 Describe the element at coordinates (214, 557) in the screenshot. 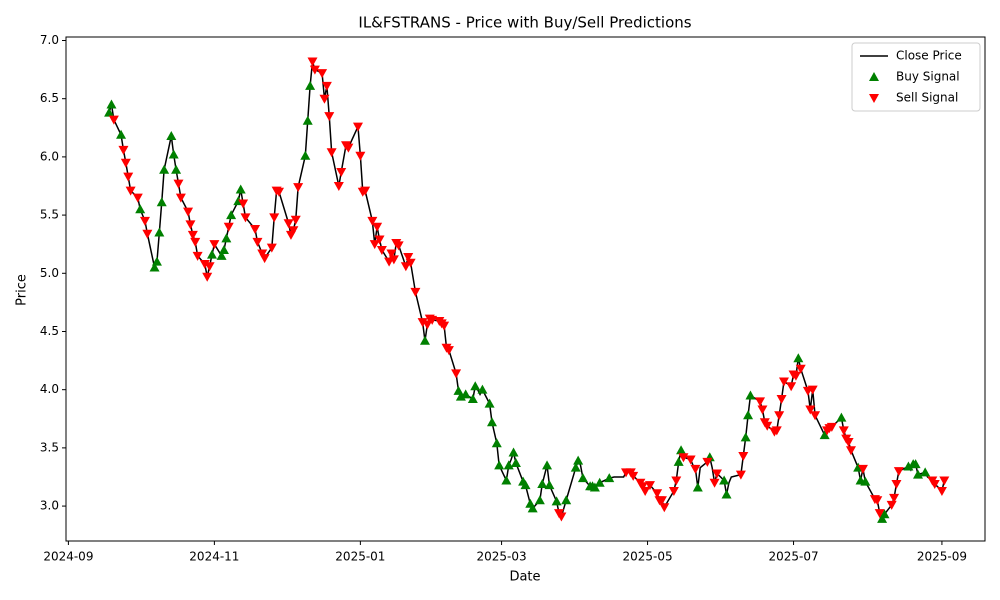

I see `x-tick-label: 2024-11` at that location.